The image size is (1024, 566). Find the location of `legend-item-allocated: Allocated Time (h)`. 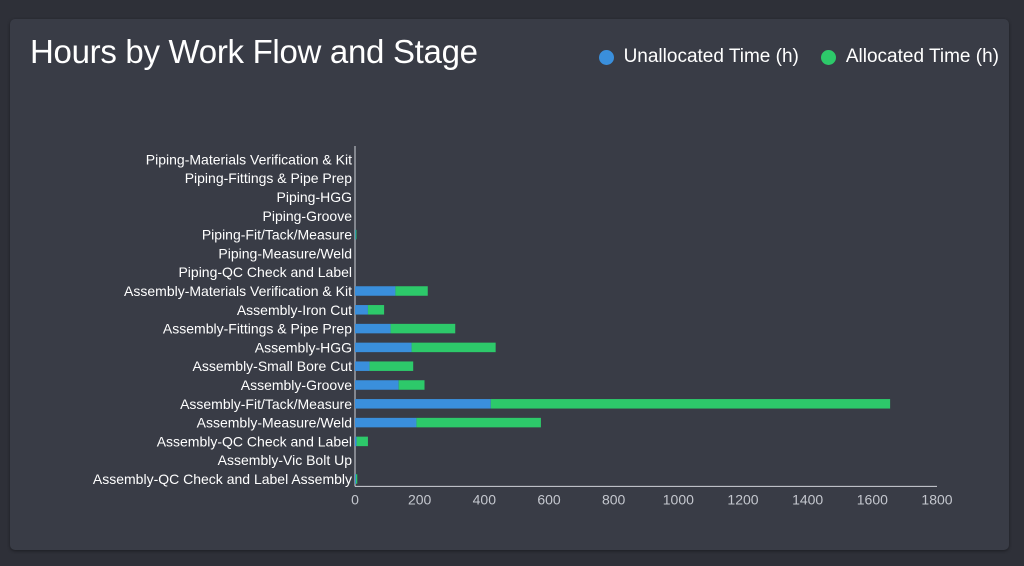

legend-item-allocated: Allocated Time (h) is located at coordinates (909, 57).